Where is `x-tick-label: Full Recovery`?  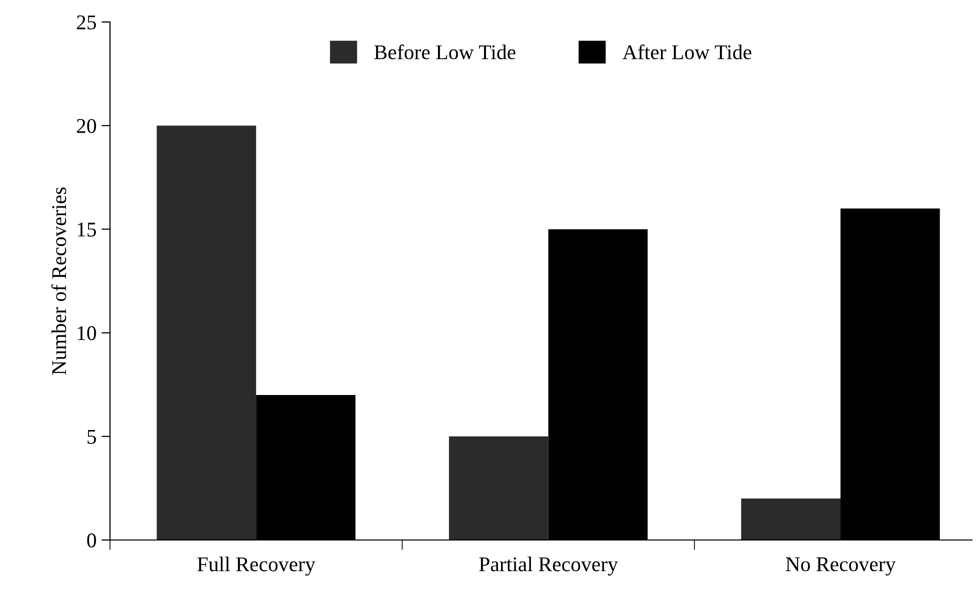
x-tick-label: Full Recovery is located at coordinates (256, 566).